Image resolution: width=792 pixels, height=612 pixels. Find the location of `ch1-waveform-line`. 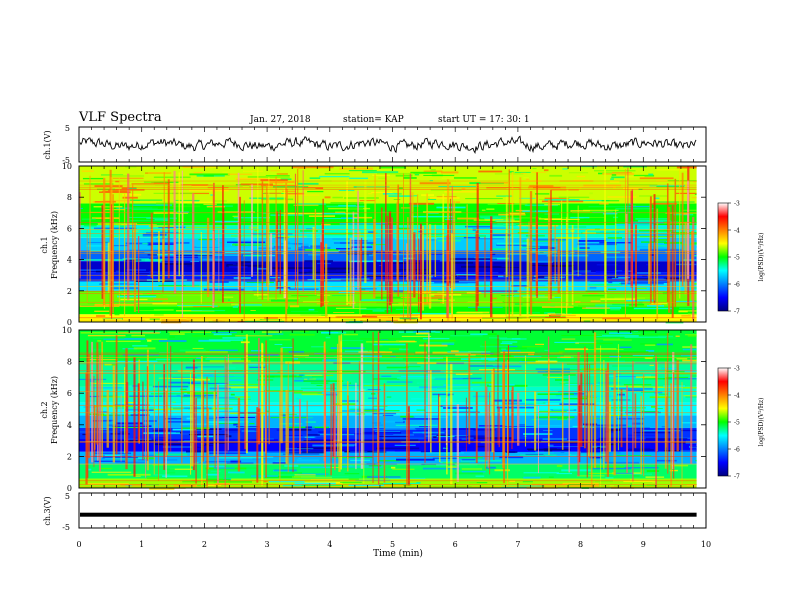

ch1-waveform-line is located at coordinates (388, 145).